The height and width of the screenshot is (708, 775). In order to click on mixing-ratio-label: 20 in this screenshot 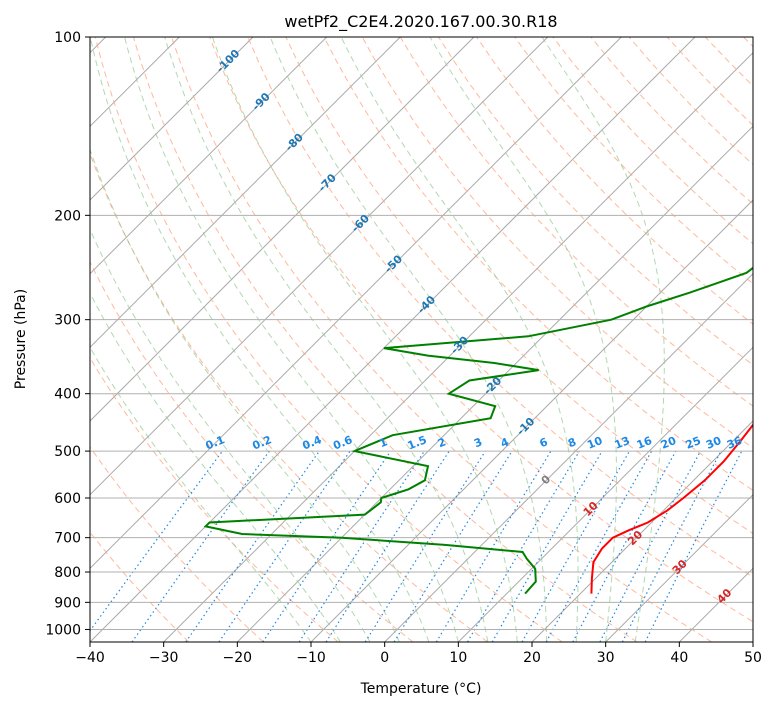, I will do `click(668, 443)`.